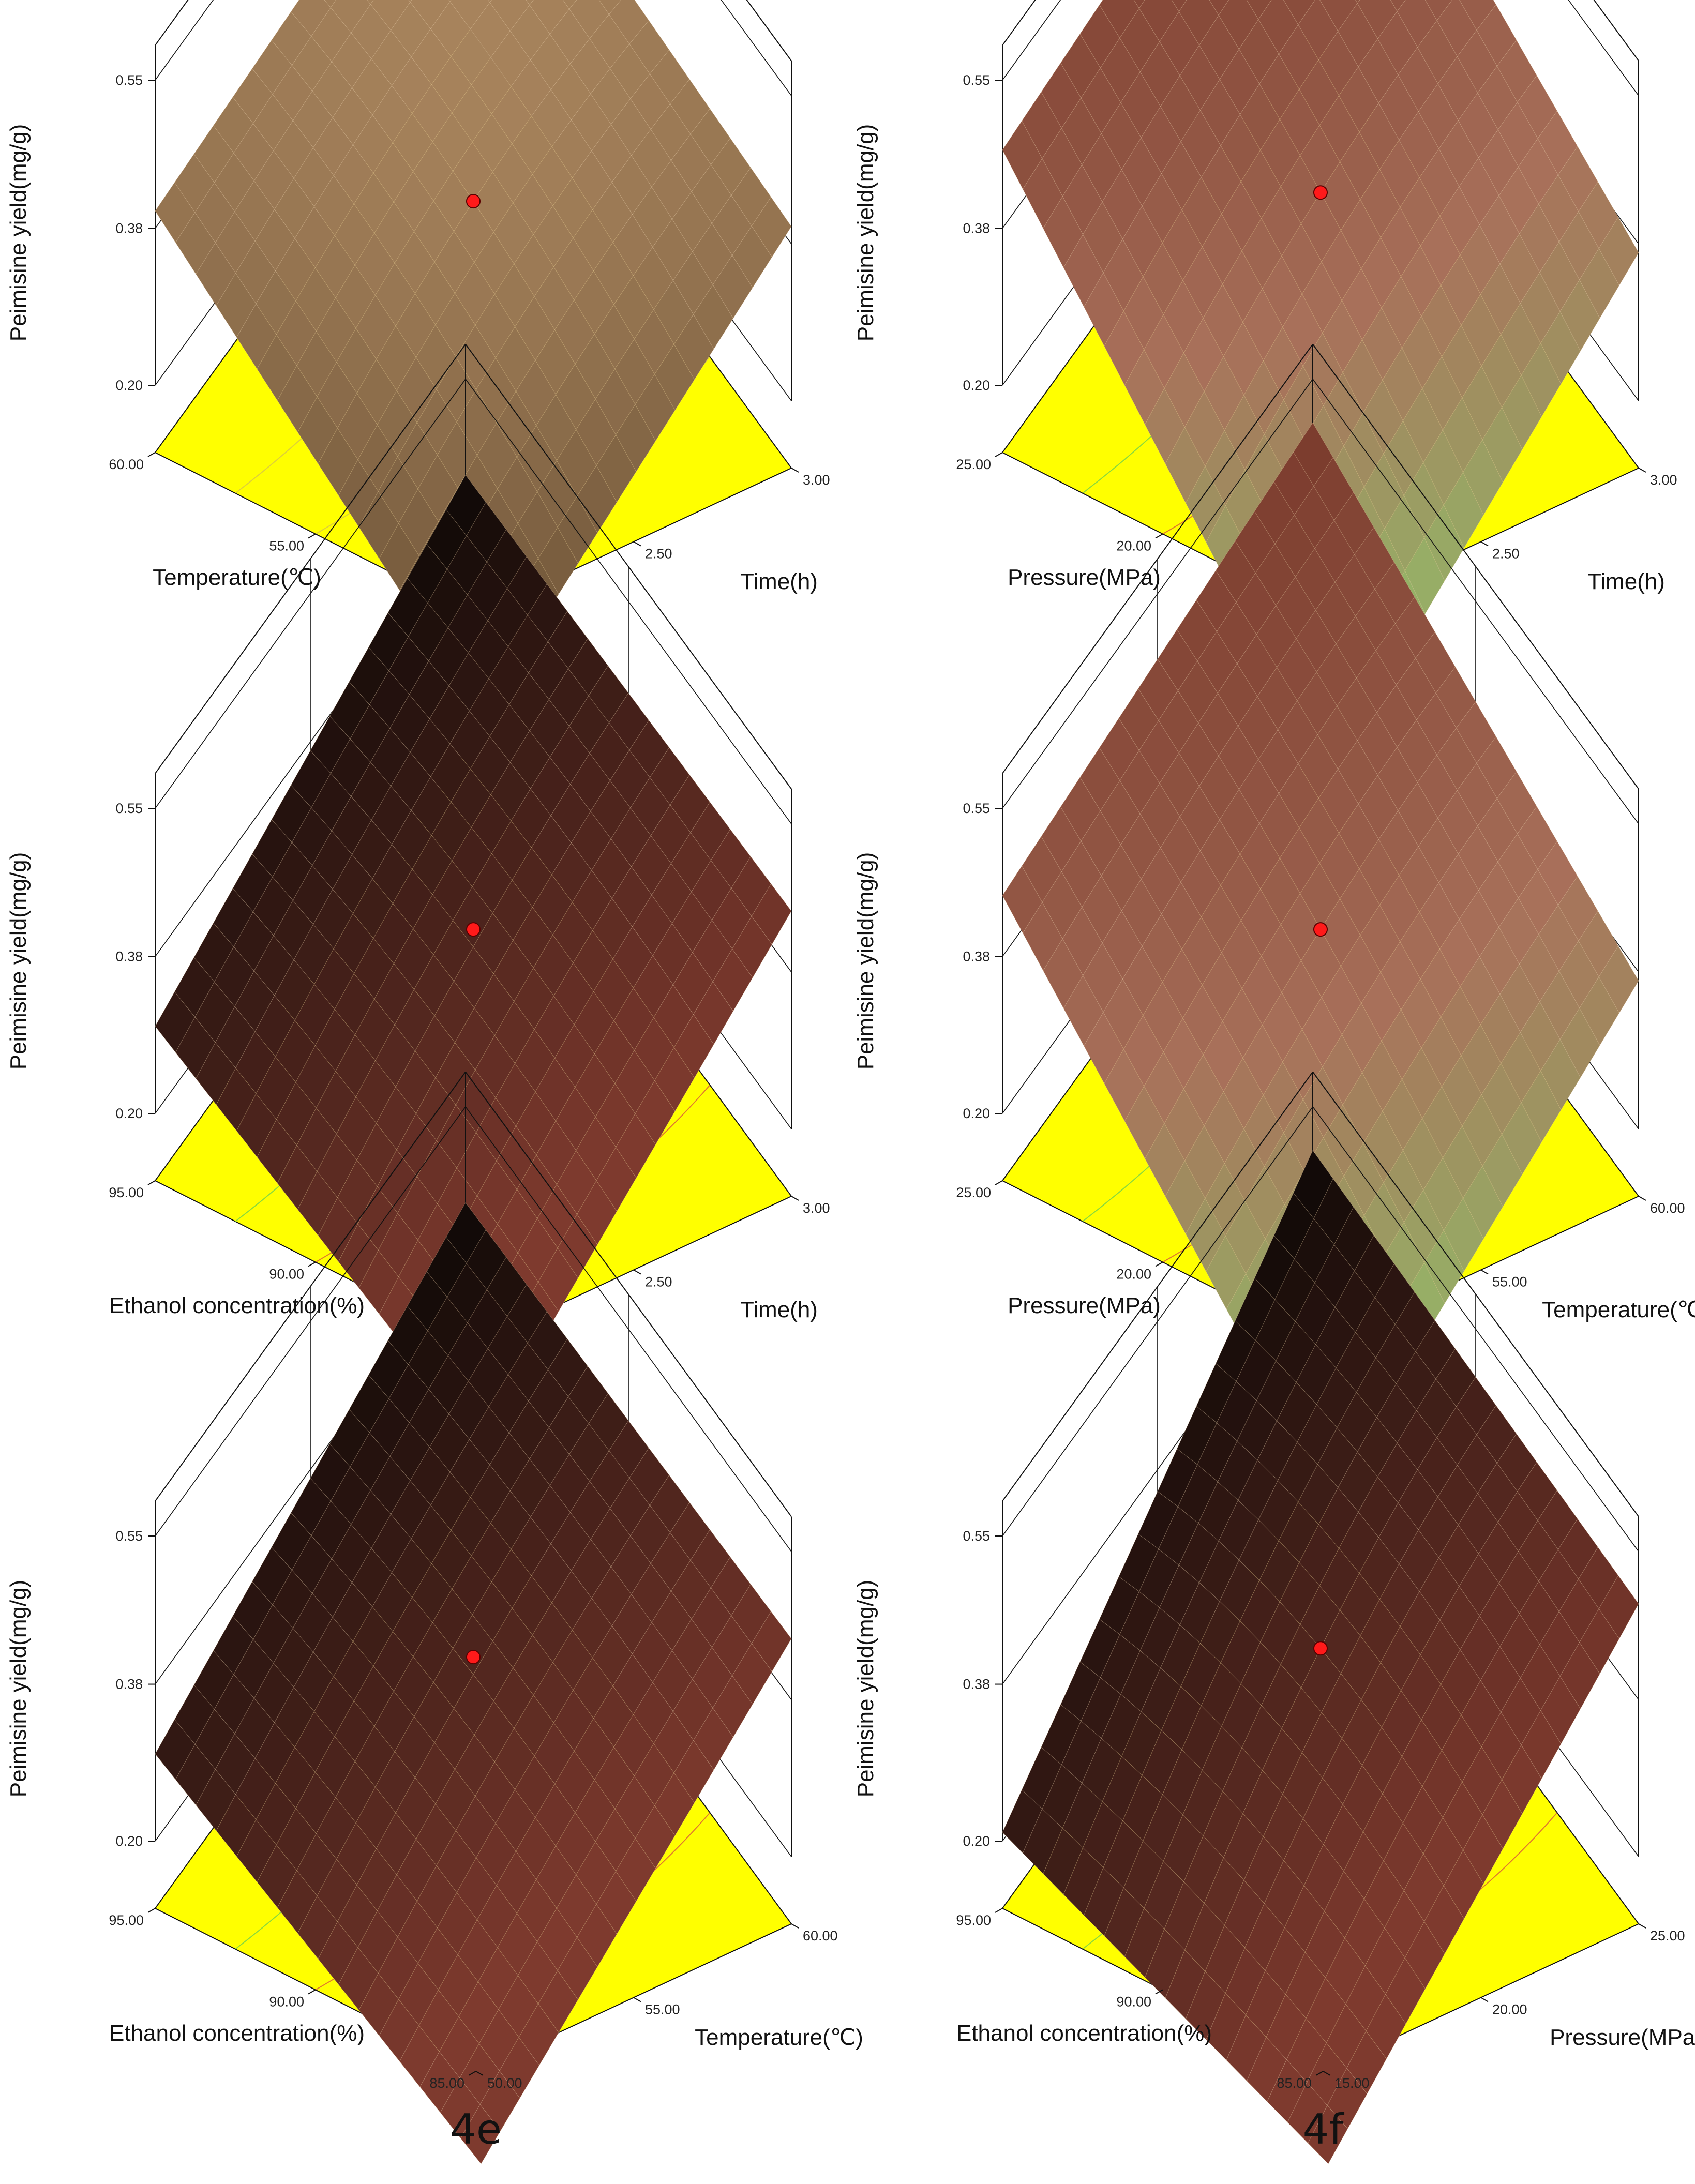  Describe the element at coordinates (447, 2083) in the screenshot. I see `left-tick-label: 85.00` at that location.